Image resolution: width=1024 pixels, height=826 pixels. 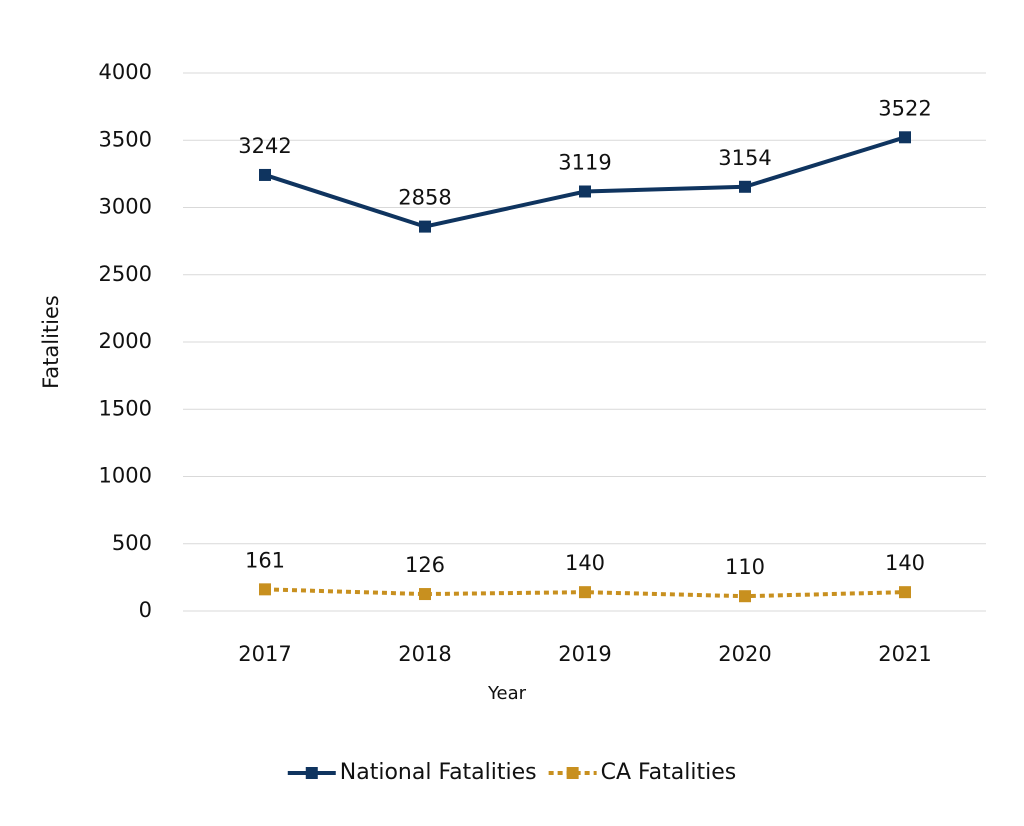 What do you see at coordinates (125, 408) in the screenshot?
I see `y-tick-label: 1500` at bounding box center [125, 408].